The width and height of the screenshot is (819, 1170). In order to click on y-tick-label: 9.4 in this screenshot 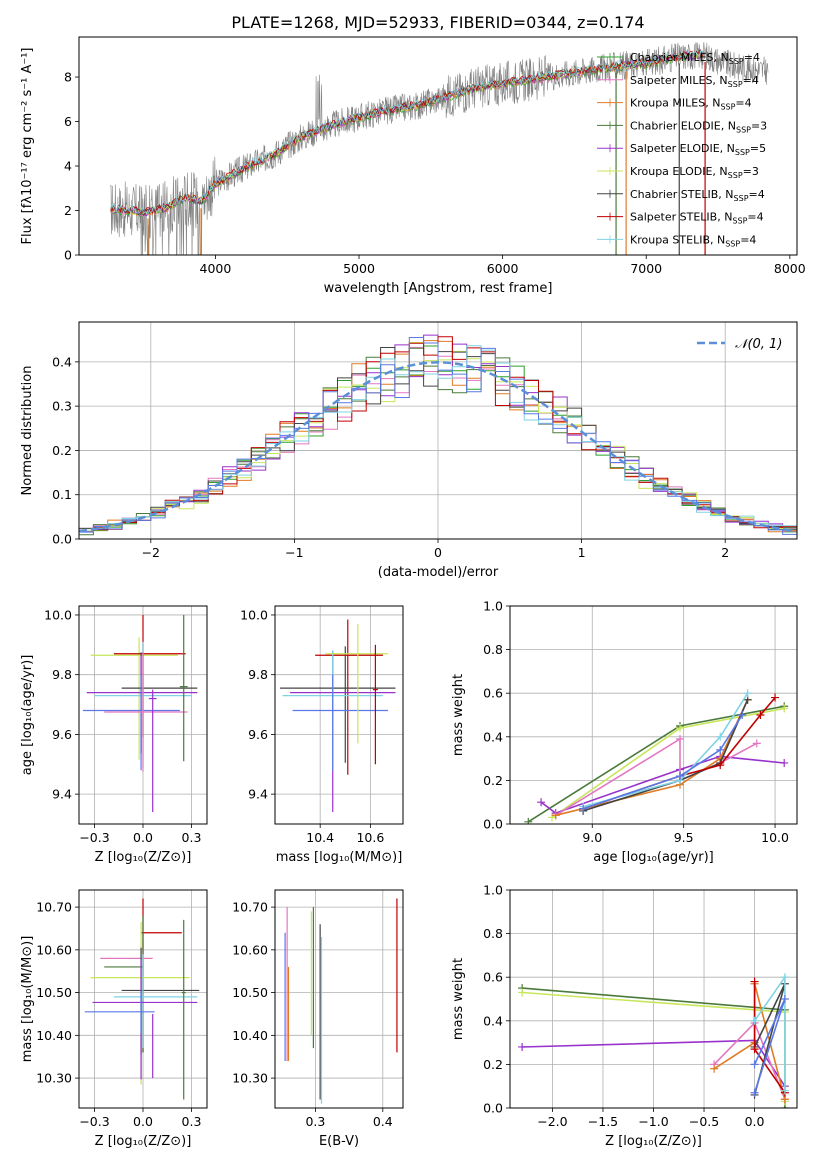, I will do `click(258, 794)`.